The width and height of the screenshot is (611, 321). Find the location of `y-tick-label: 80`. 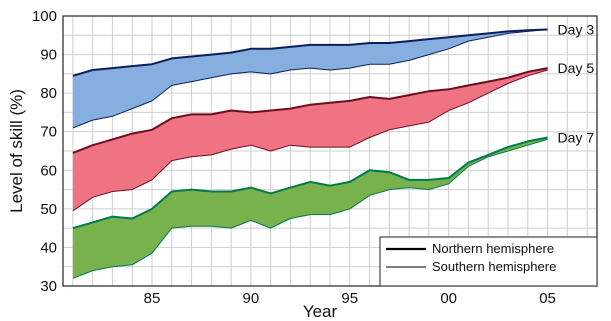

y-tick-label: 80 is located at coordinates (48, 93).